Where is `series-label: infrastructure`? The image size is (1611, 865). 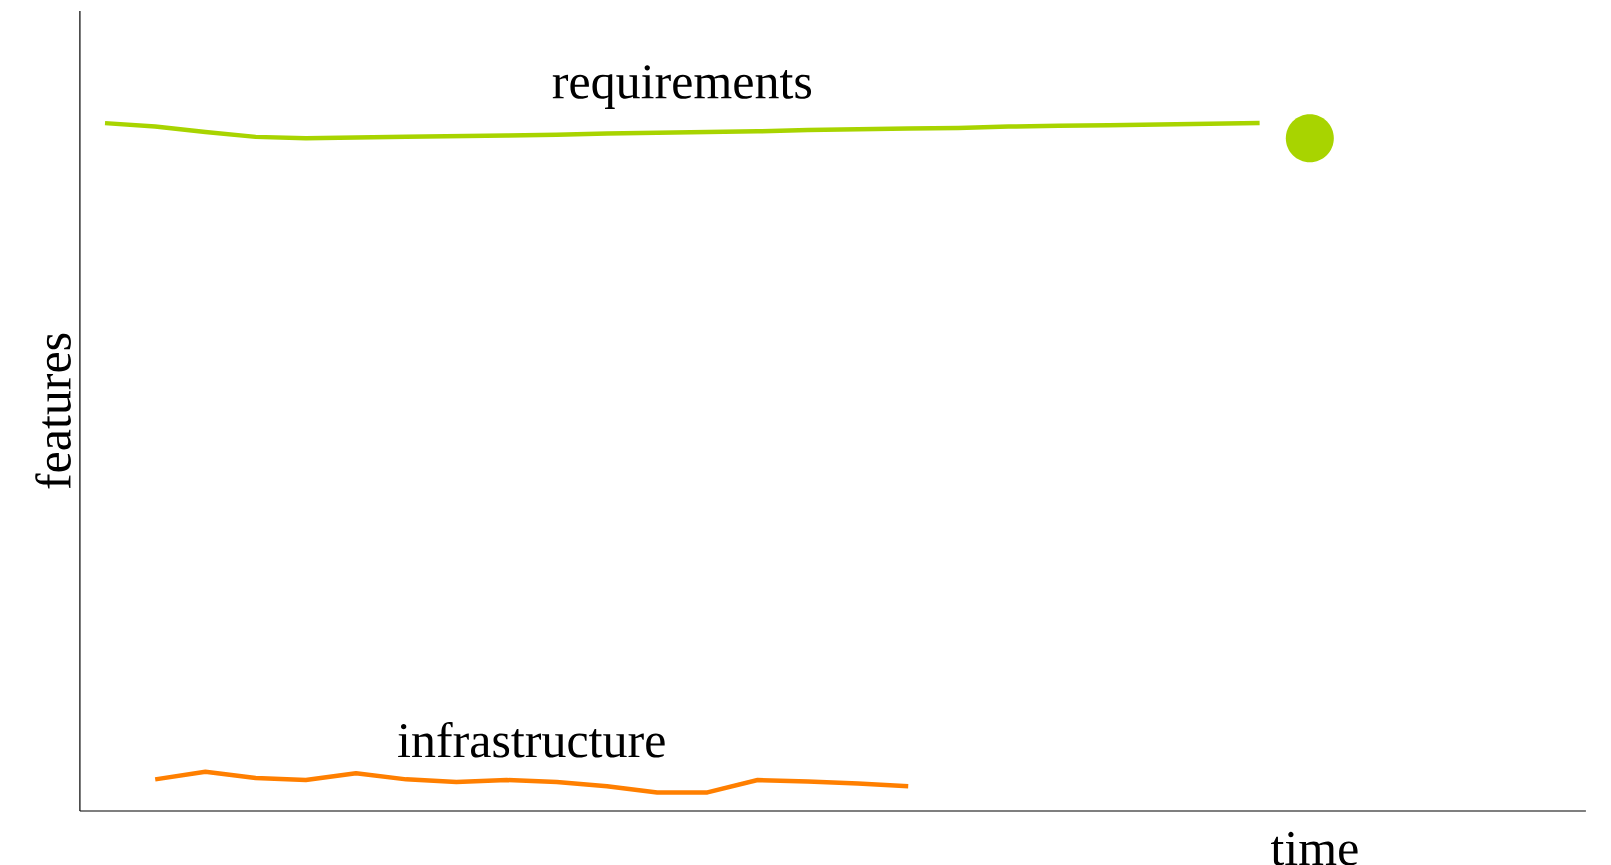 series-label: infrastructure is located at coordinates (531, 739).